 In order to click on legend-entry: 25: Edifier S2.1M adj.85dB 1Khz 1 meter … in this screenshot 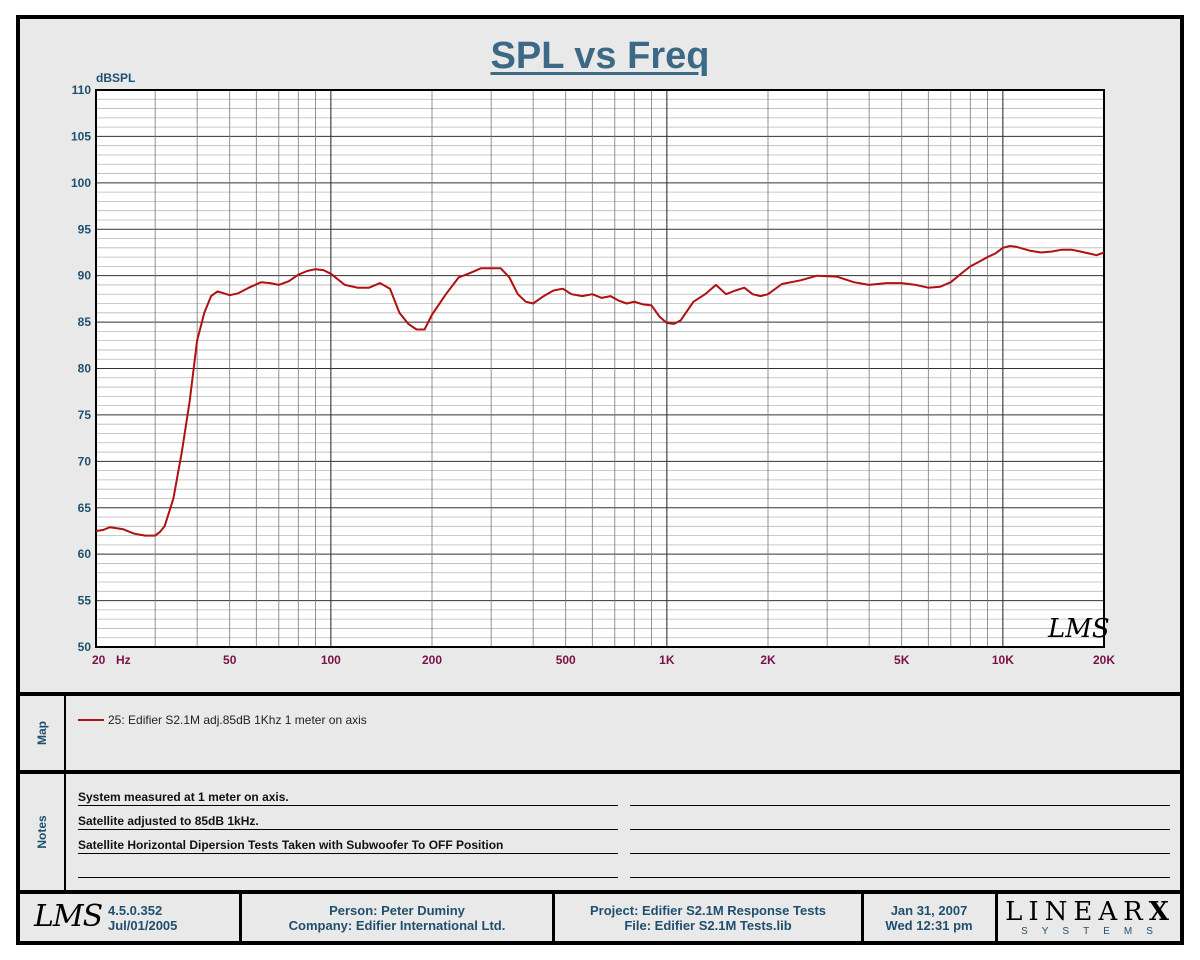, I will do `click(222, 720)`.